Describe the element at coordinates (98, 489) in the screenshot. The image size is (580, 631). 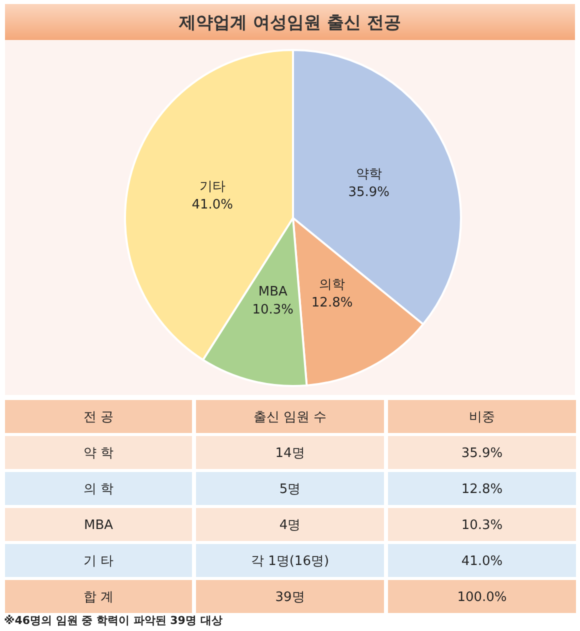
I see `text: 의 학` at that location.